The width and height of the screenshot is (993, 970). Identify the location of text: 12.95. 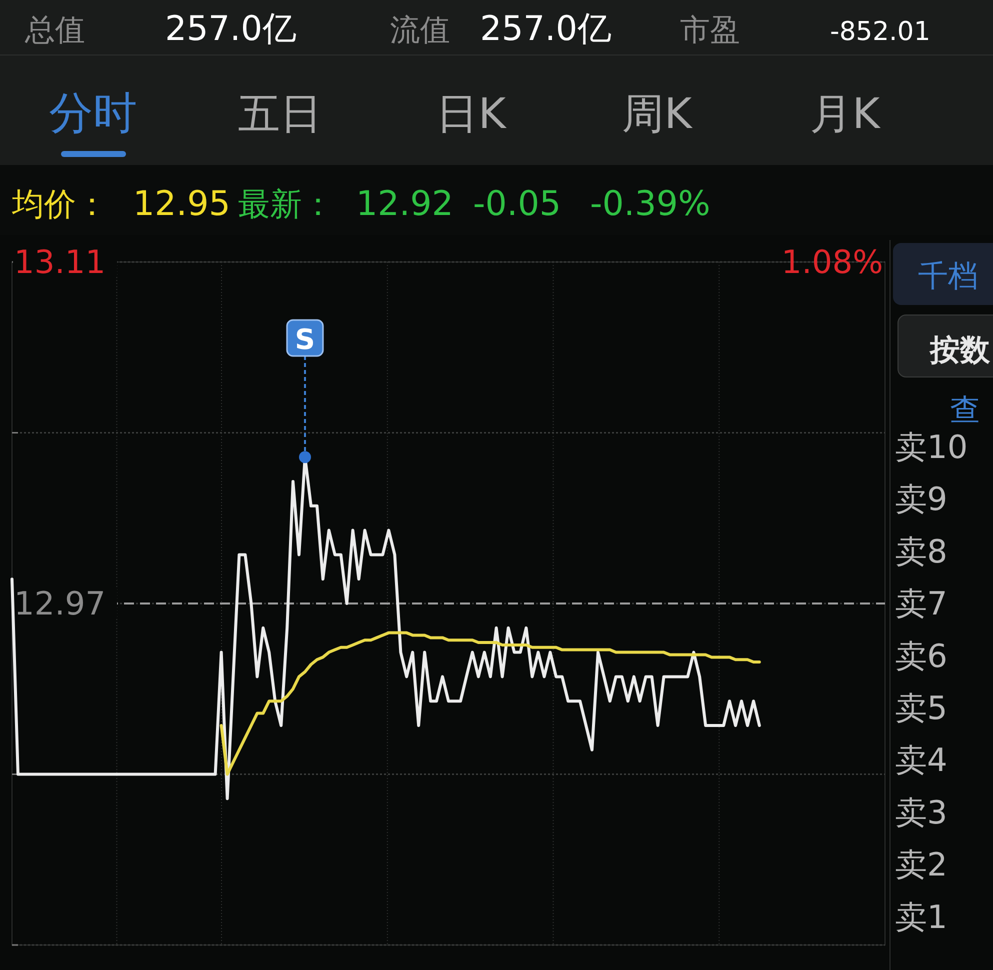
(181, 204).